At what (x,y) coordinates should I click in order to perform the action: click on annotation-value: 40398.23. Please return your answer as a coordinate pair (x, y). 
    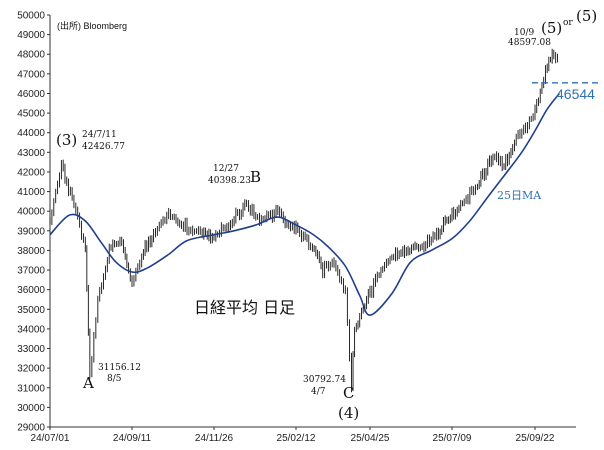
    Looking at the image, I should click on (229, 181).